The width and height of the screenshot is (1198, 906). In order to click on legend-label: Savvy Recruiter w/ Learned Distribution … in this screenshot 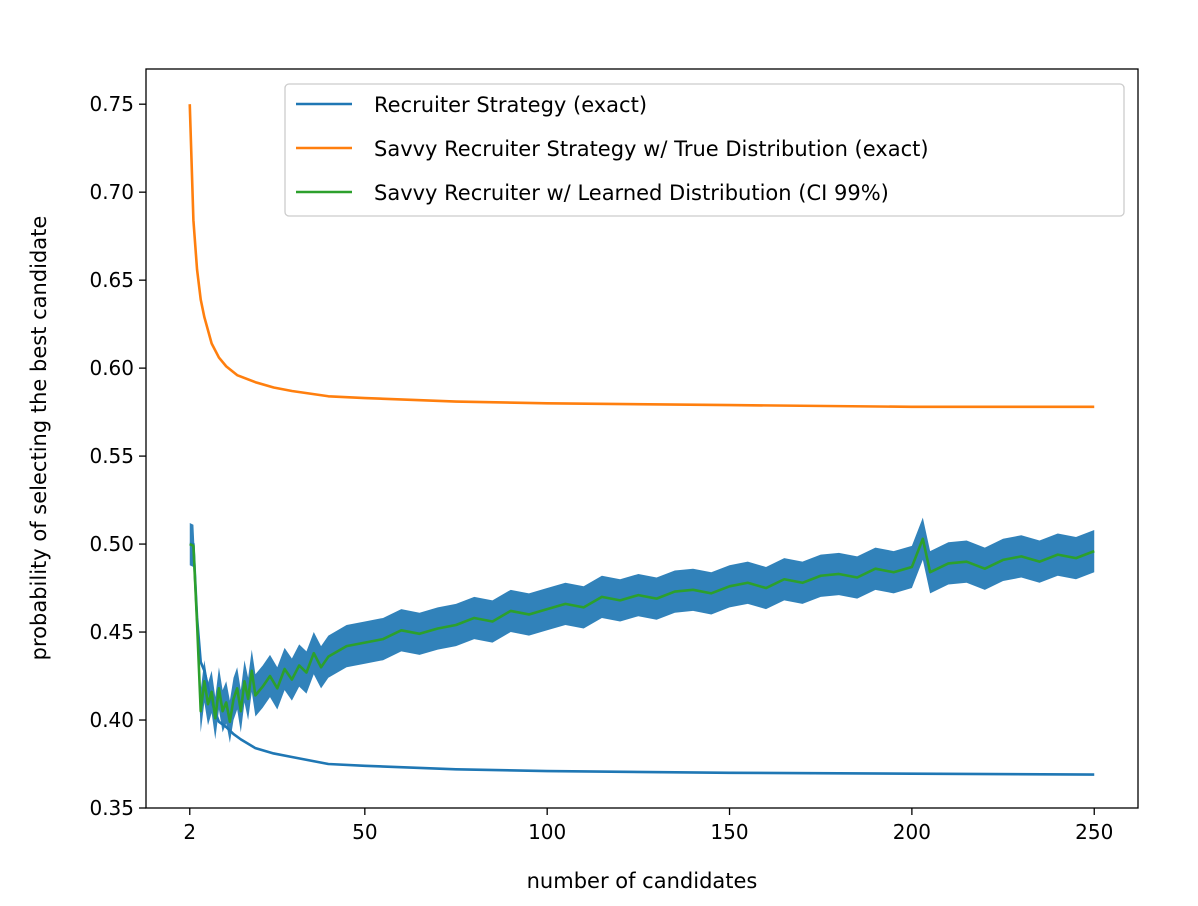, I will do `click(631, 193)`.